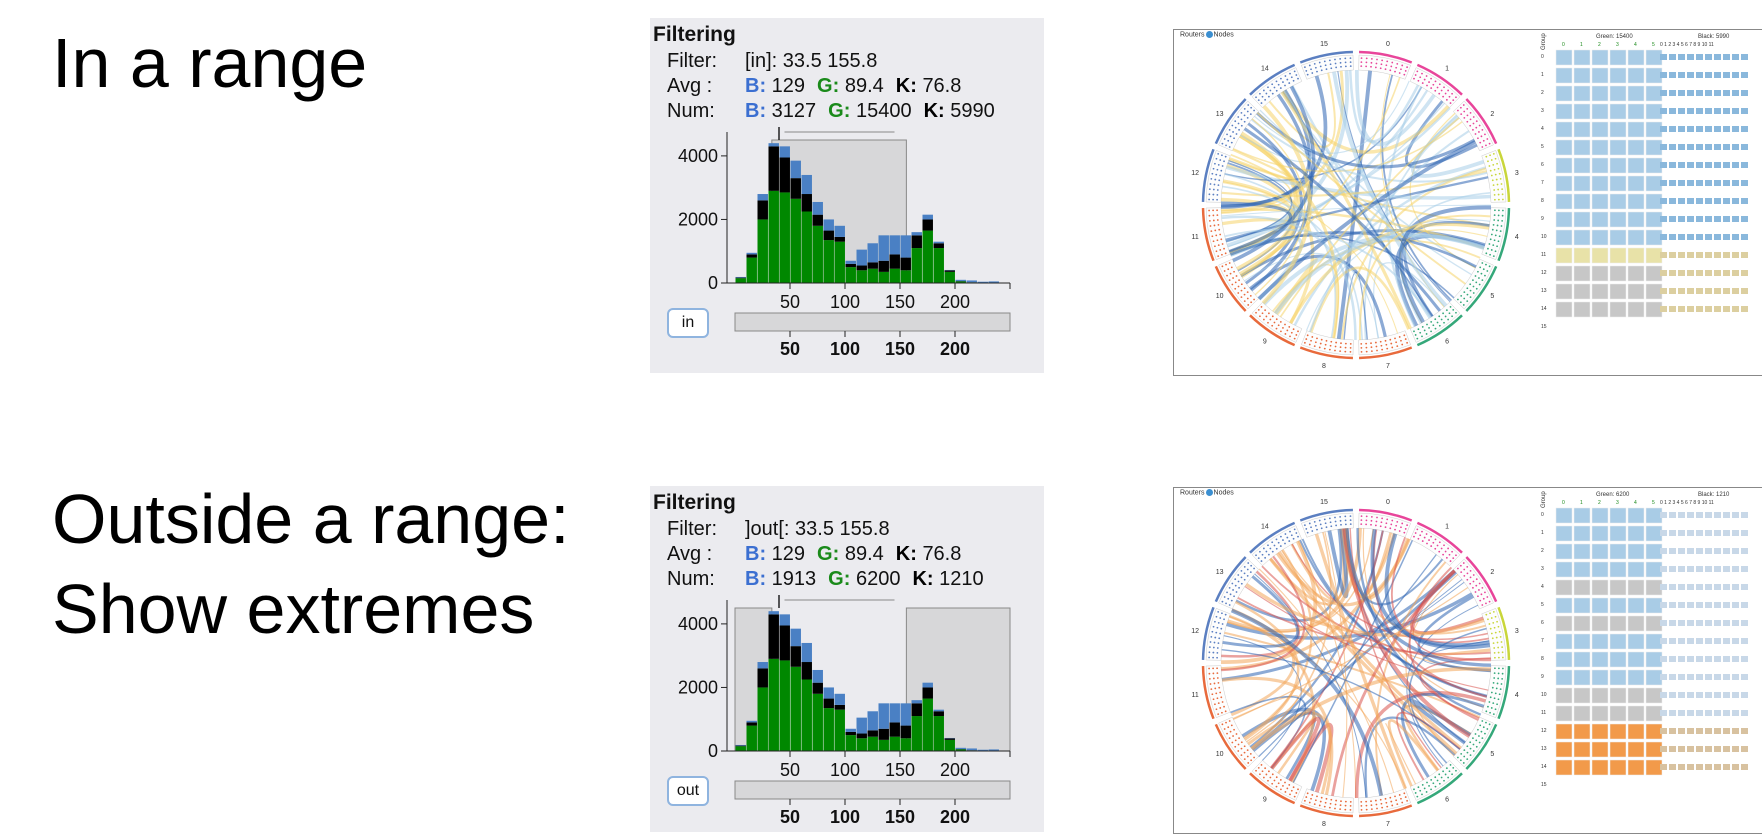 The image size is (1762, 834). I want to click on column-header: 5, so click(1653, 45).